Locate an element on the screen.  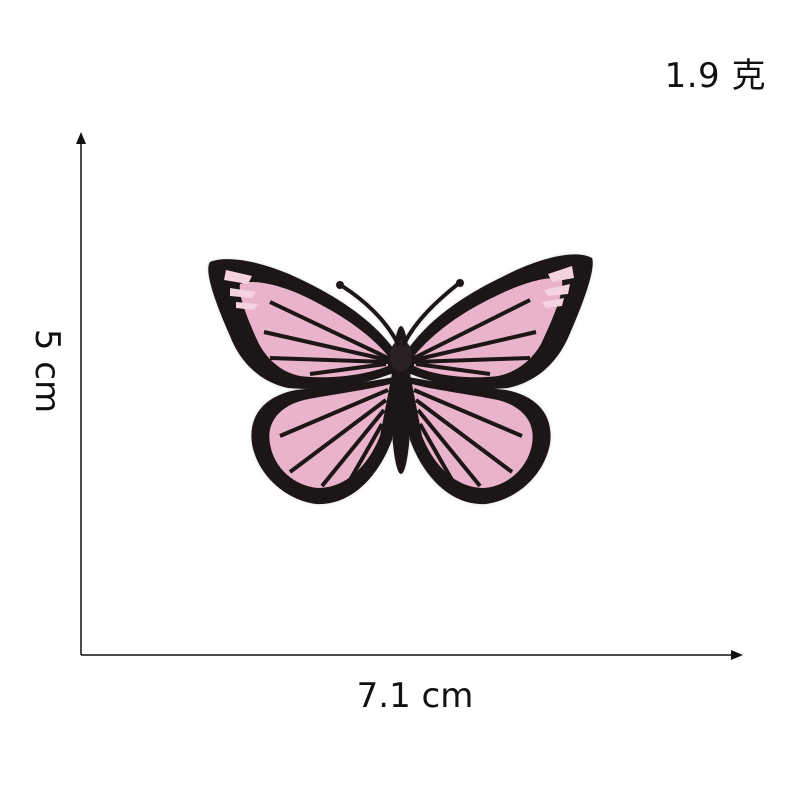
horizontal-axis-arrow is located at coordinates (737, 655).